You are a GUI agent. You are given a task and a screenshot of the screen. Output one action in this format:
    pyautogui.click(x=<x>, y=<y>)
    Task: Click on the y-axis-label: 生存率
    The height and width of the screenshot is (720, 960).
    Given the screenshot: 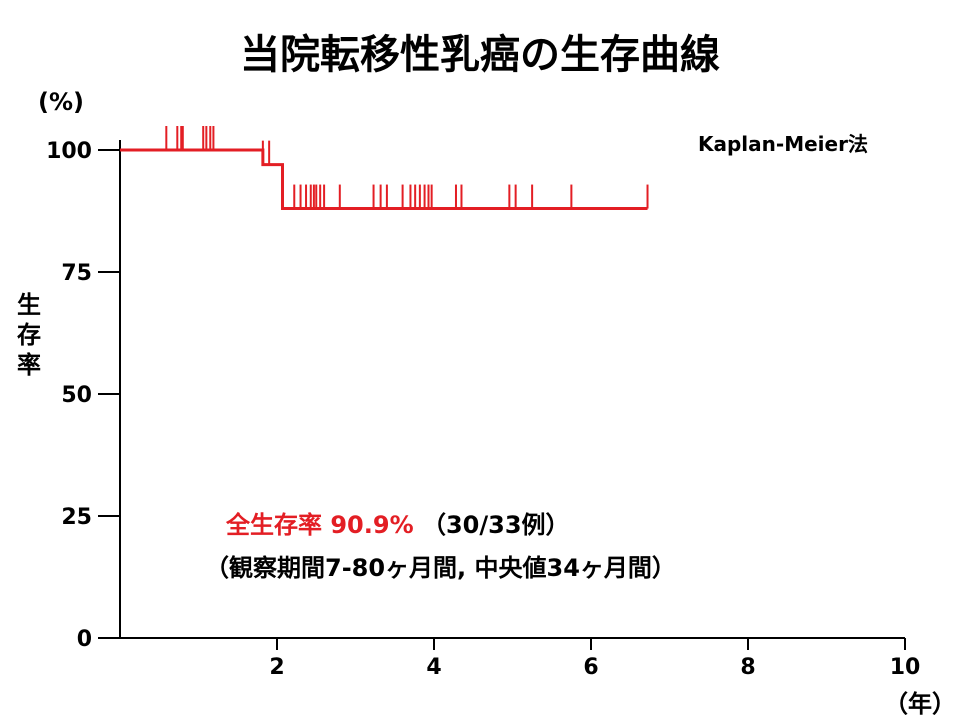 What is the action you would take?
    pyautogui.click(x=29, y=335)
    